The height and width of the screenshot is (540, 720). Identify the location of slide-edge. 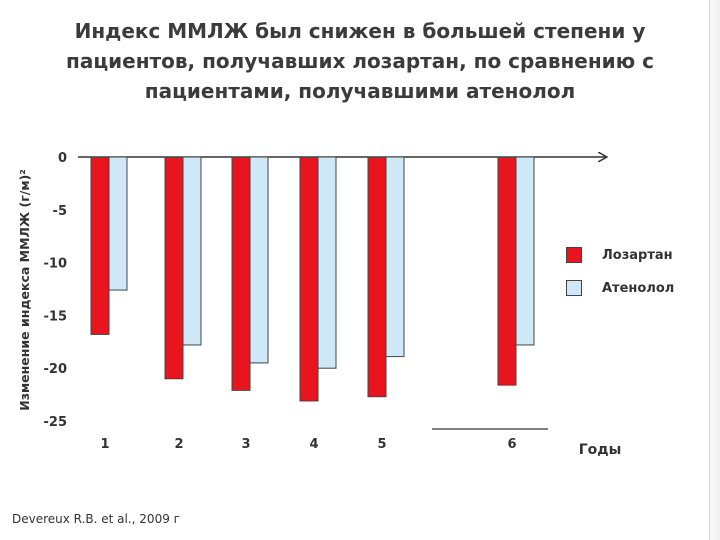
(714, 270).